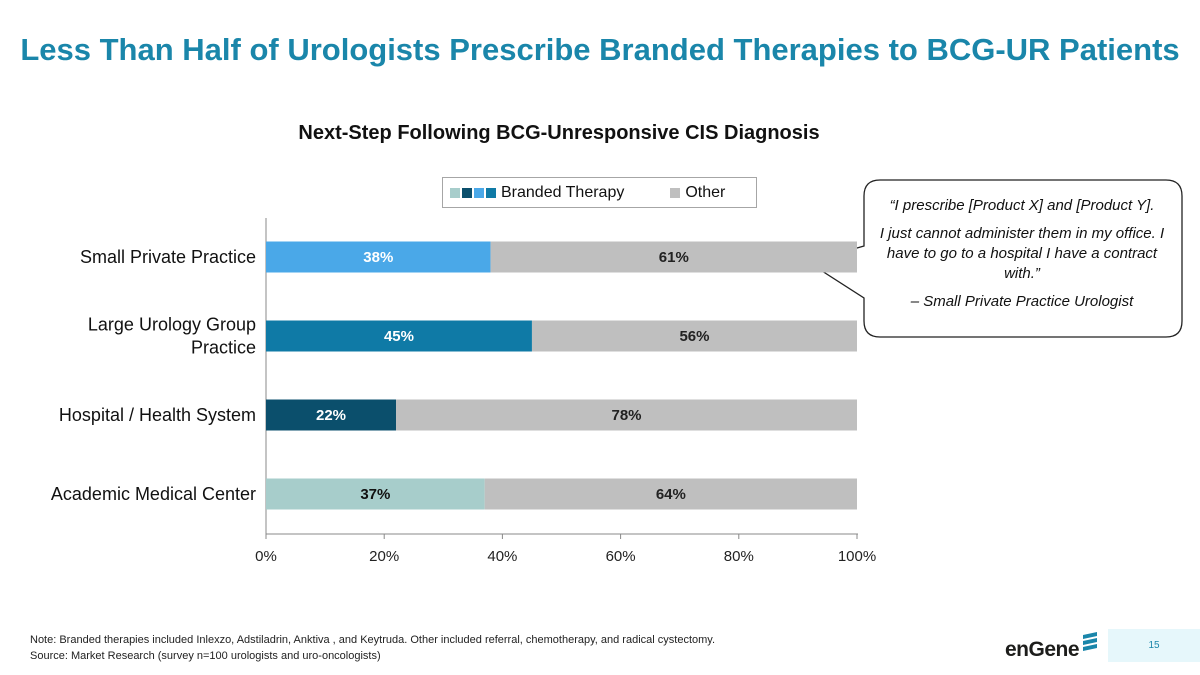  I want to click on branded-legend-swatches, so click(473, 192).